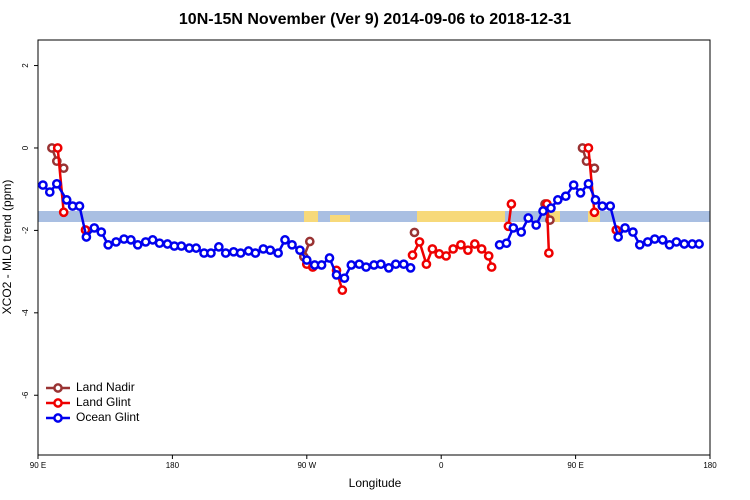 This screenshot has width=750, height=500. I want to click on x-axis-label: Longitude, so click(375, 483).